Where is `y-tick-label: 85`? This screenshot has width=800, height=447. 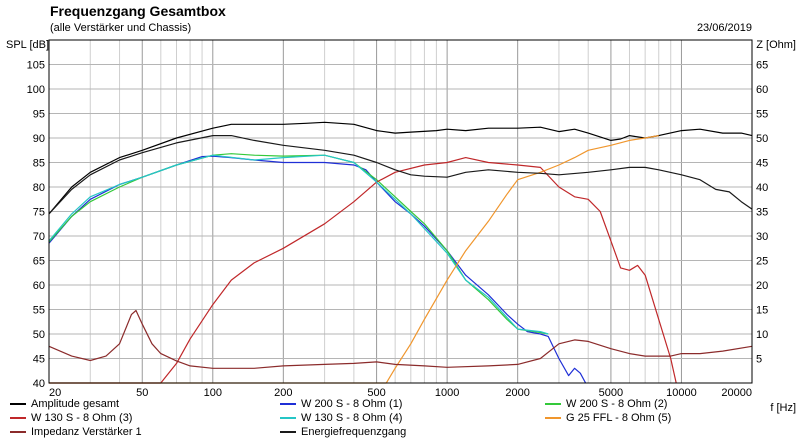 y-tick-label: 85 is located at coordinates (39, 164).